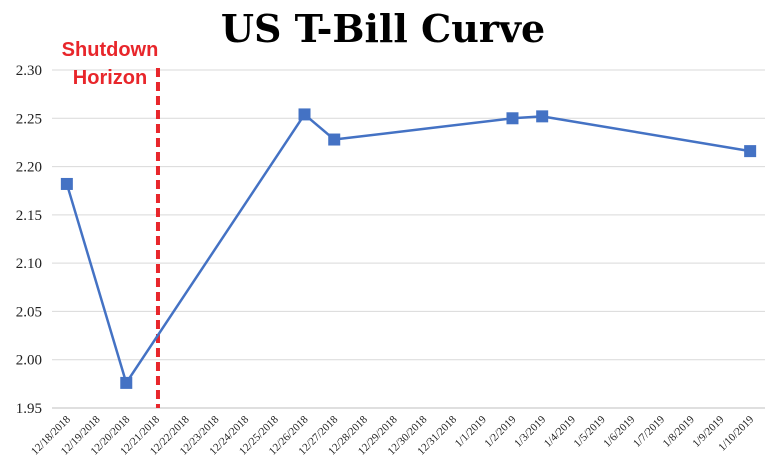  I want to click on y-axis-ticks: 1.95 2.00 2.05 2.10 2.15 2.20 2.25 2.30, so click(29, 240).